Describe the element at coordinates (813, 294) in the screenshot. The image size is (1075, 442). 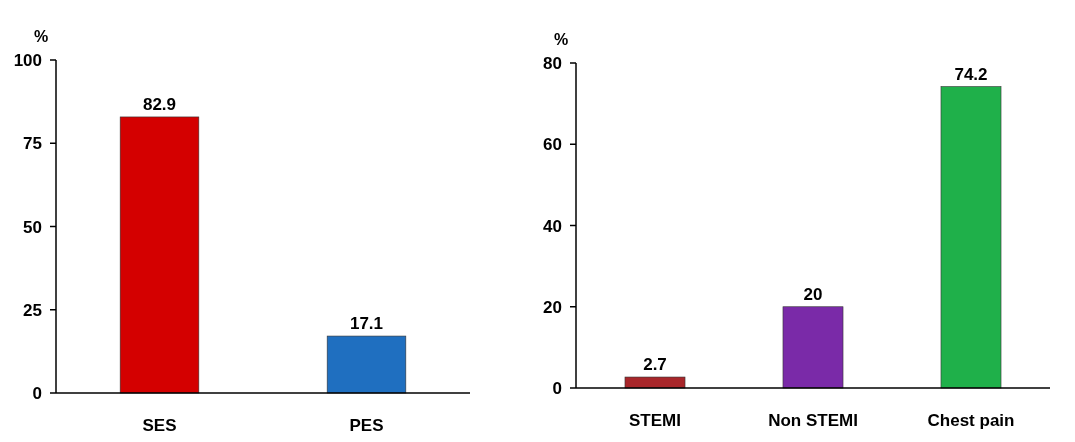
I see `data-label: 20` at that location.